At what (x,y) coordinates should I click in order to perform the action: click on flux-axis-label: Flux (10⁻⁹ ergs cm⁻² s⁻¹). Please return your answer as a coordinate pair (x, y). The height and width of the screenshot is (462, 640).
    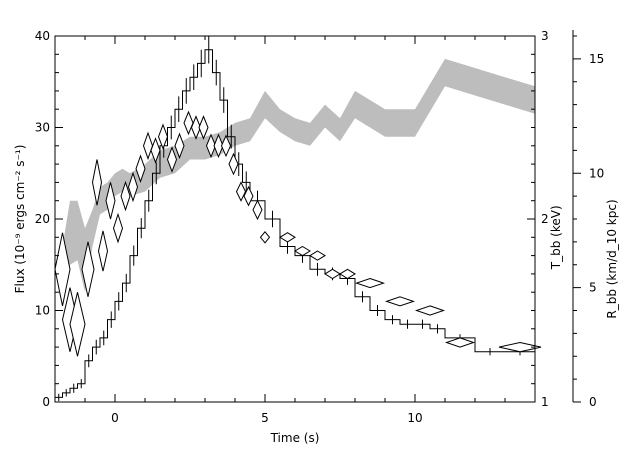
    Looking at the image, I should click on (20, 219).